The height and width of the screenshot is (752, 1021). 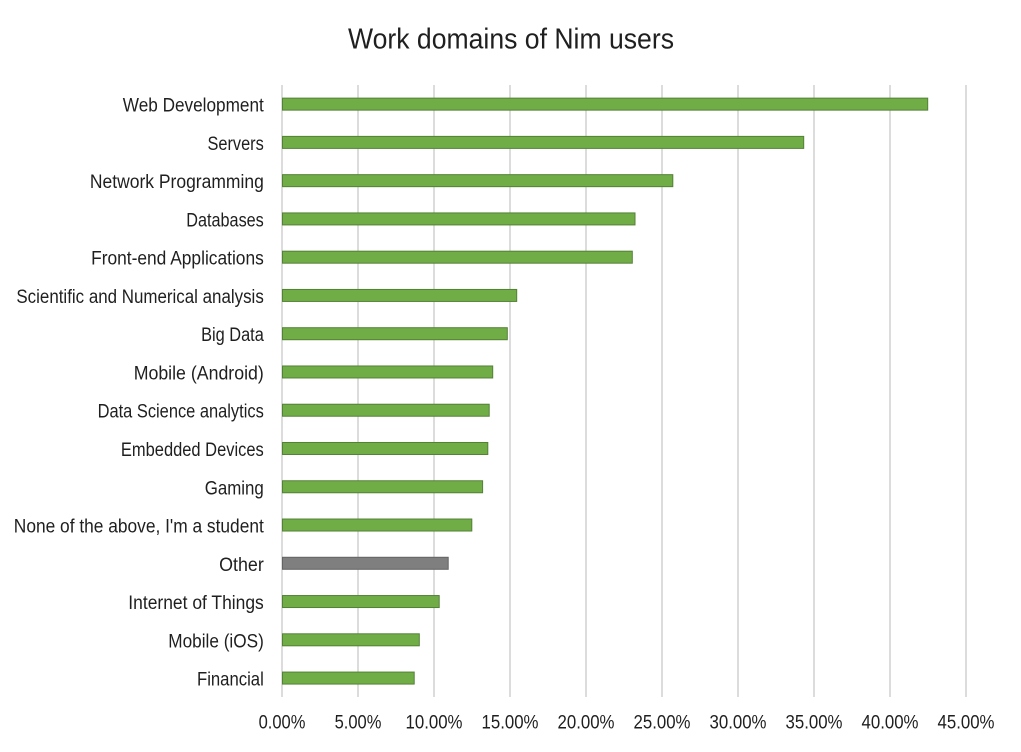 What do you see at coordinates (814, 723) in the screenshot?
I see `svg-text: 35.00%` at bounding box center [814, 723].